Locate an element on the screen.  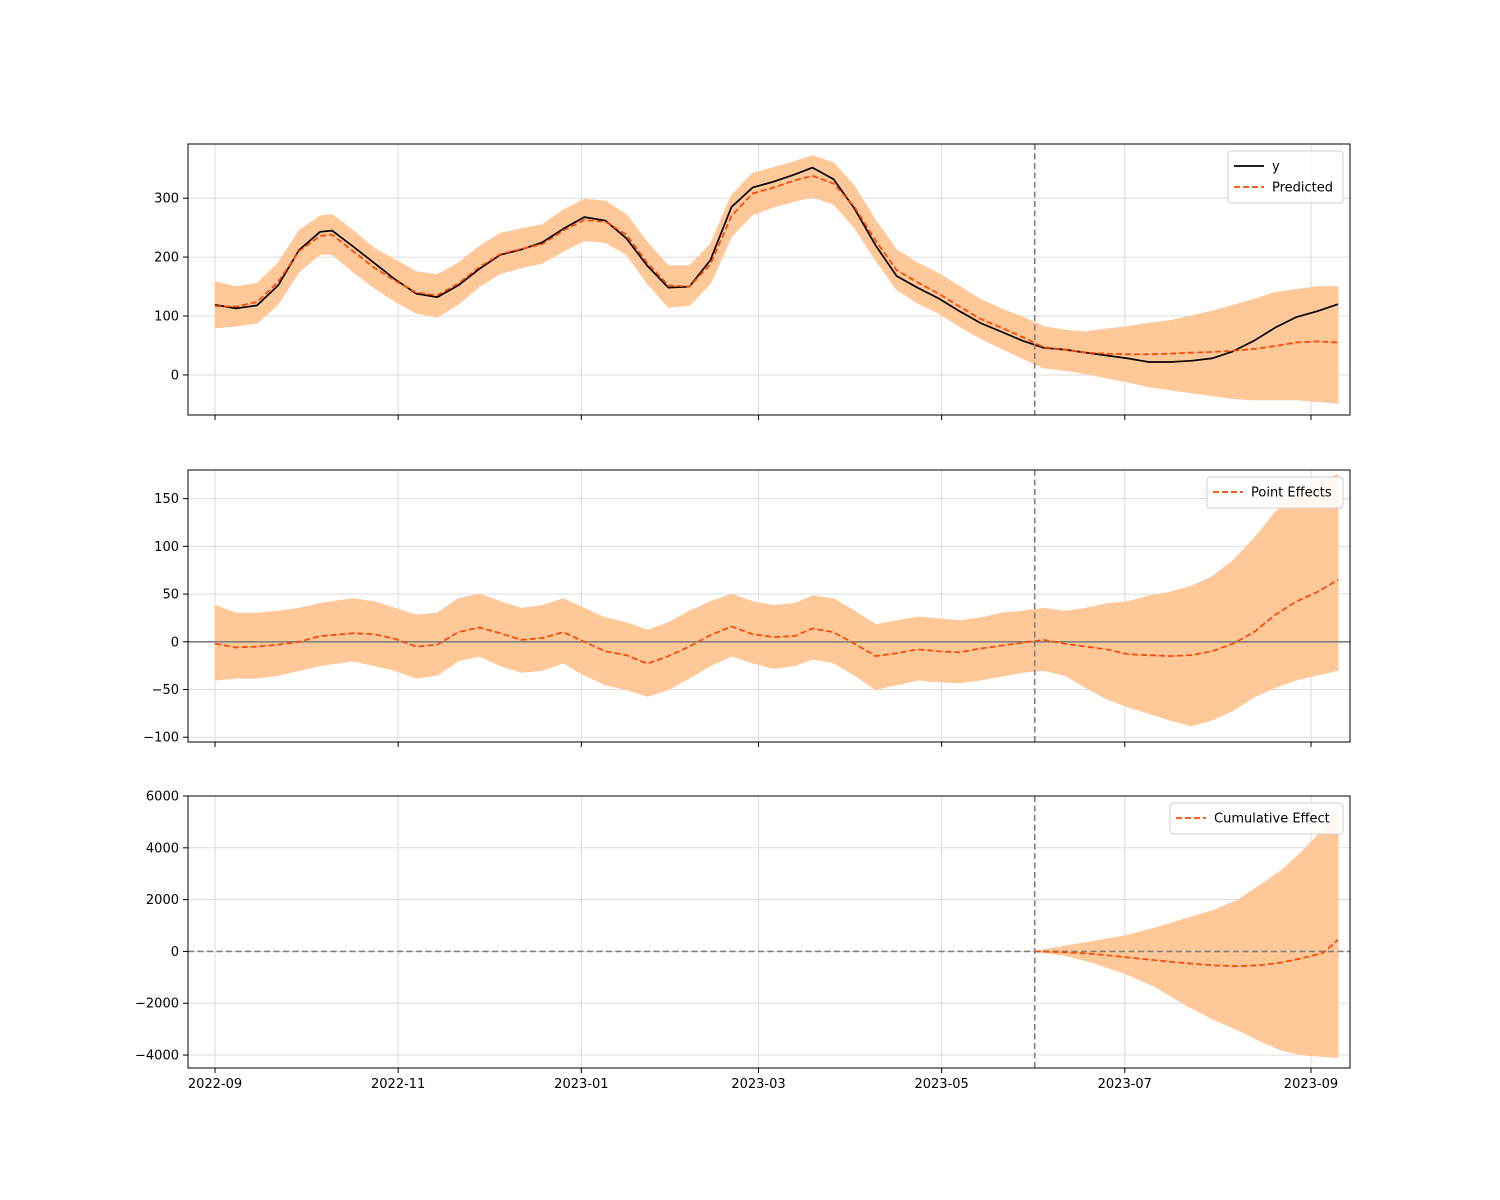
x-tick-label: 2023-01 is located at coordinates (581, 1084).